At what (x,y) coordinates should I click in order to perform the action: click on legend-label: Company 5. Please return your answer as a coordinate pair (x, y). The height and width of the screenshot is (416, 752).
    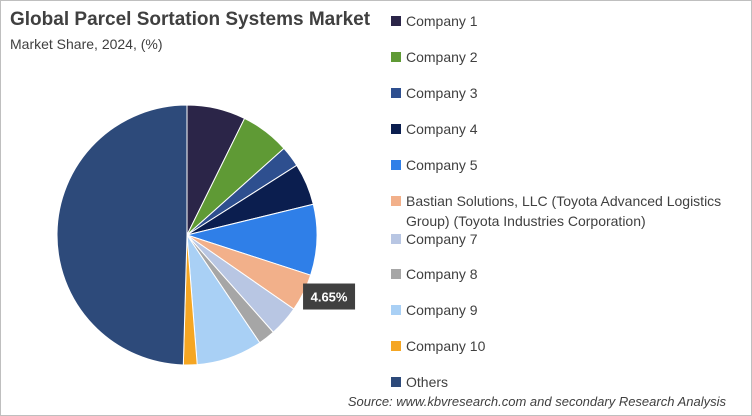
    Looking at the image, I should click on (442, 165).